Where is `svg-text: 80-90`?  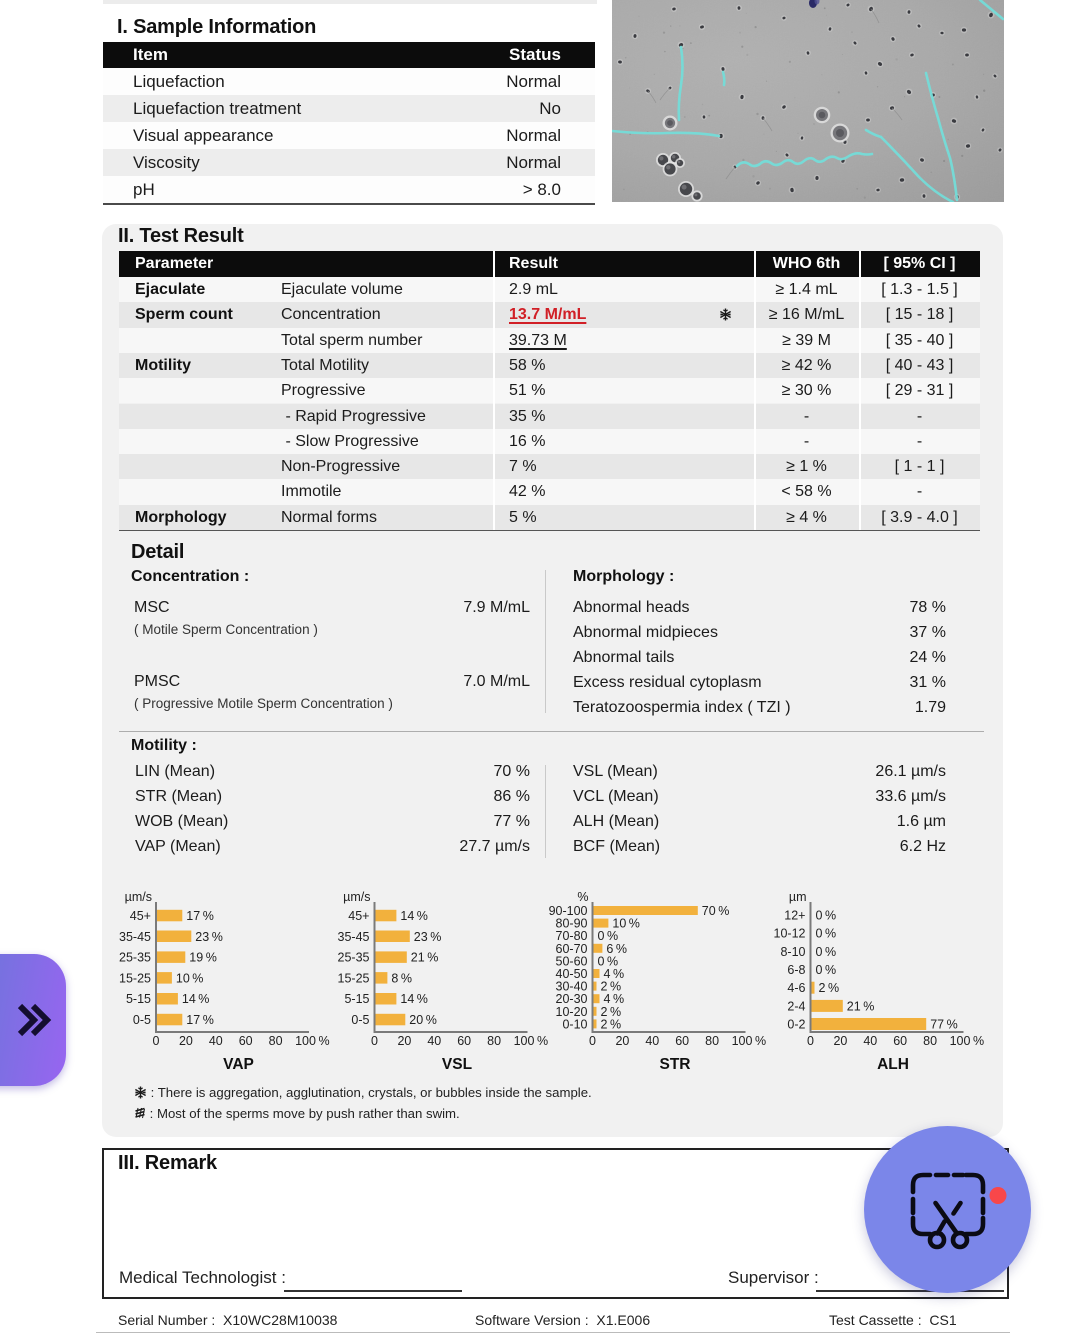 svg-text: 80-90 is located at coordinates (572, 924).